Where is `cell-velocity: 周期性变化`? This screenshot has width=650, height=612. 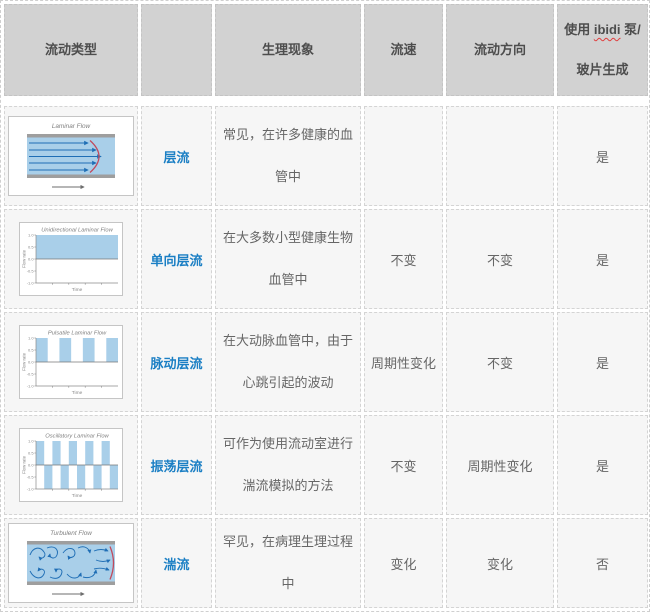 cell-velocity: 周期性变化 is located at coordinates (403, 362).